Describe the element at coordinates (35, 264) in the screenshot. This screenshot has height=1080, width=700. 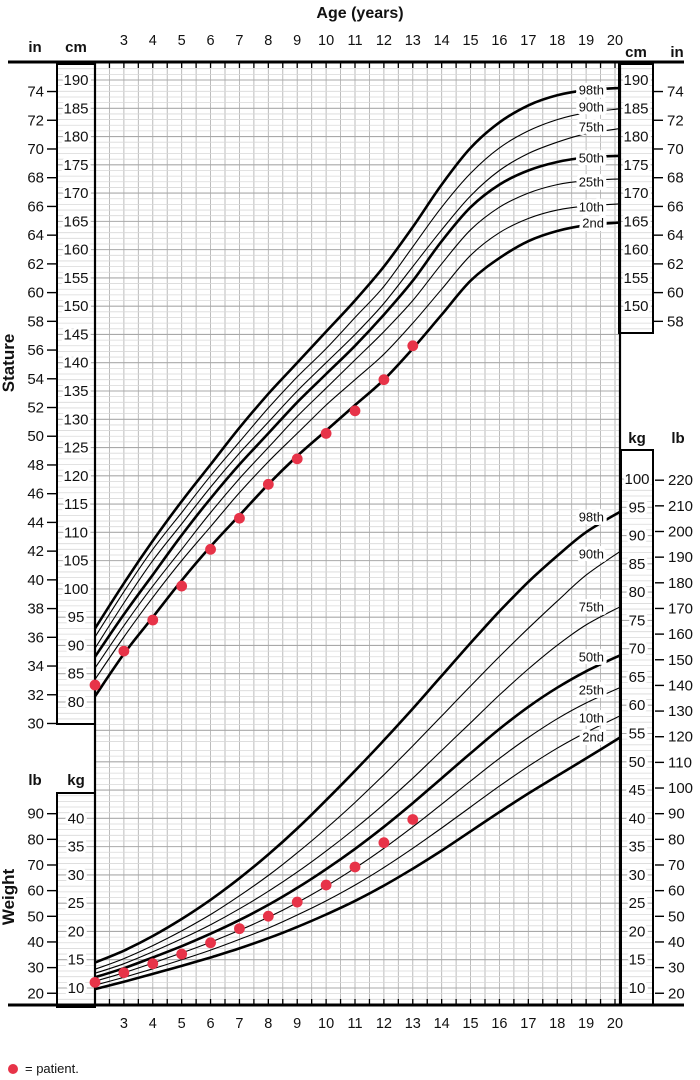
I see `stature-in-left-label: 62` at that location.